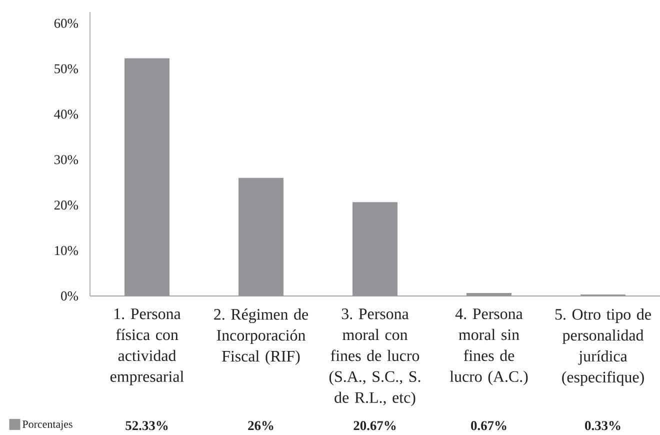 This screenshot has width=660, height=435. Describe the element at coordinates (375, 425) in the screenshot. I see `data-label: 20.67%` at that location.